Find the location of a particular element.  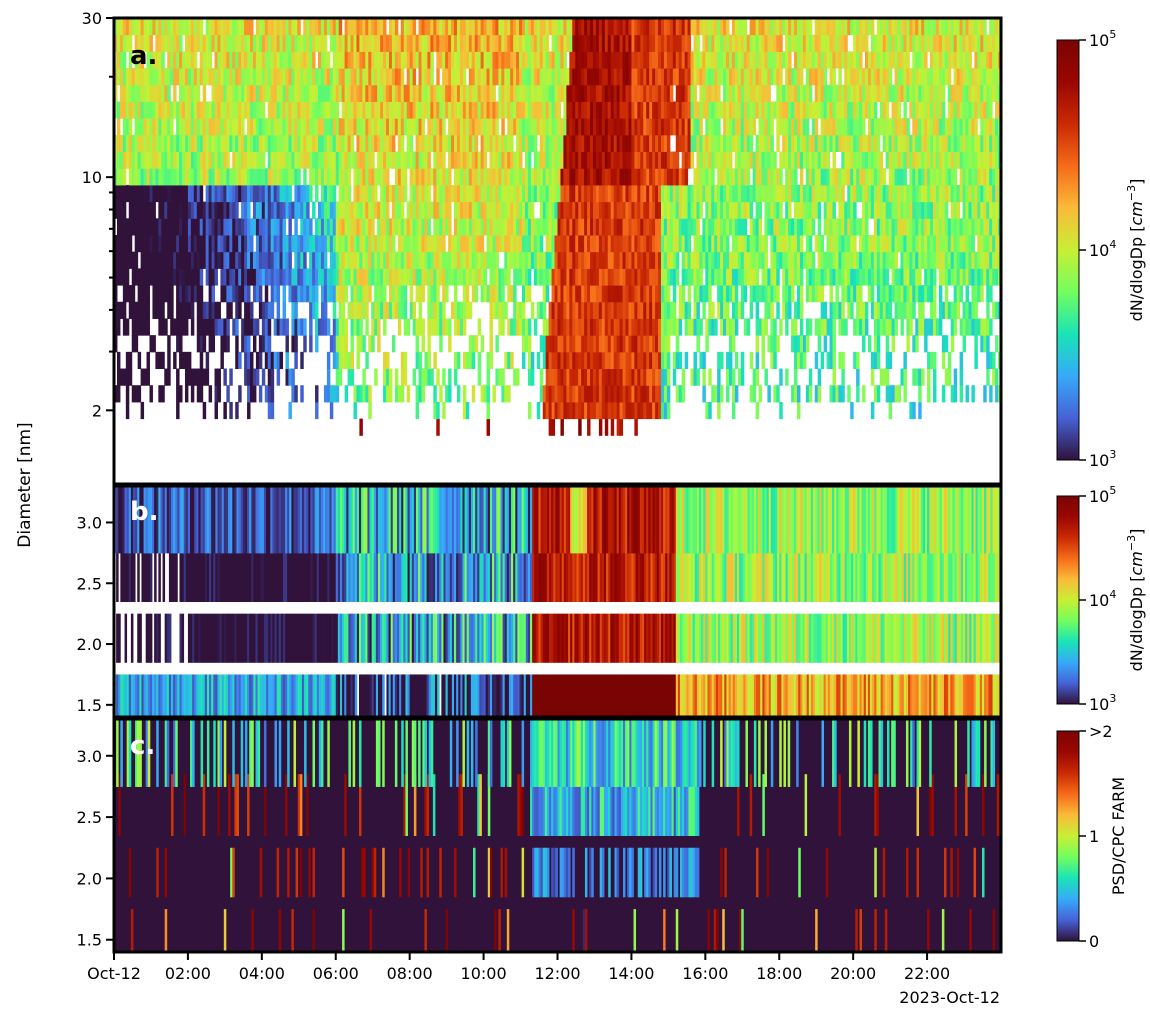

colorbar-a: 10⁵ 10⁴ 10³ dN/dlogDp [cm−3] is located at coordinates (1101, 249).